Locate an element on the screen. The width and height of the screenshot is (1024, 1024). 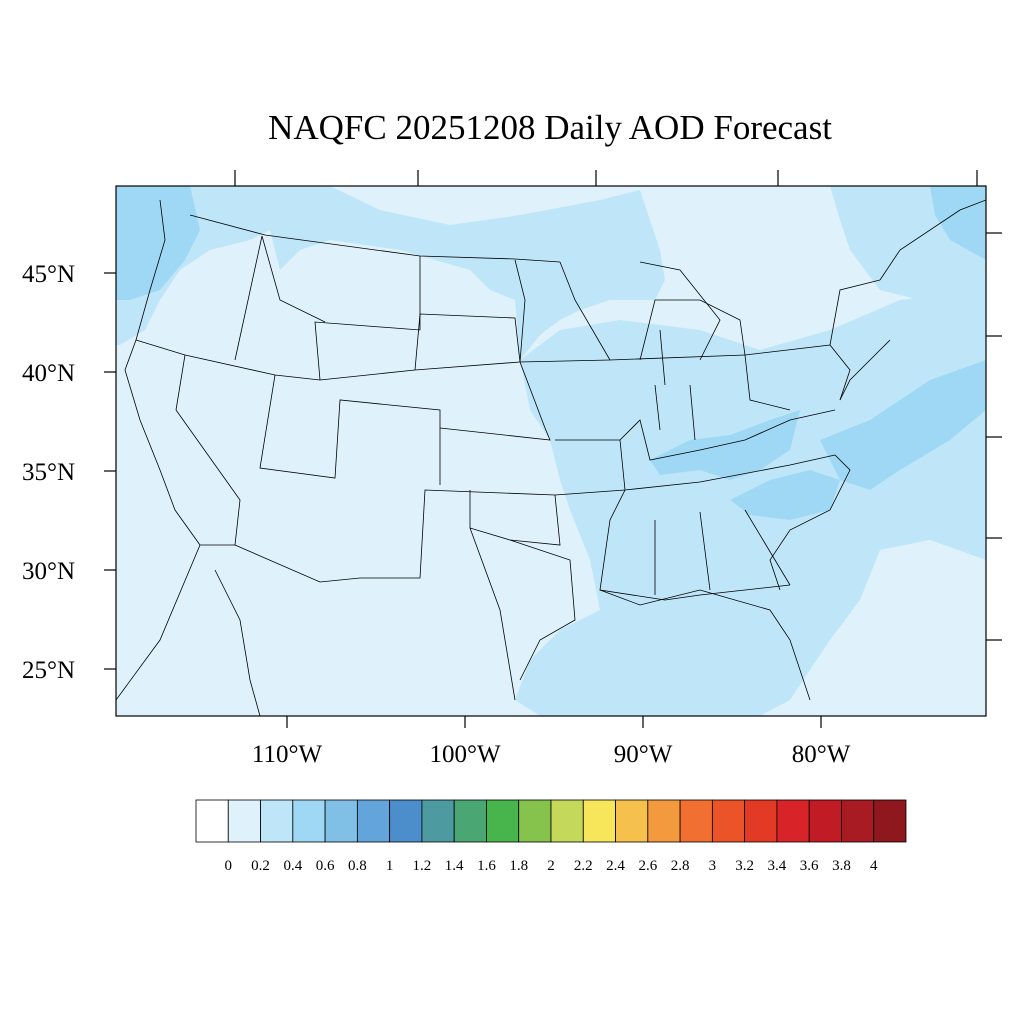
aod-region-pacific-nw is located at coordinates (158, 243).